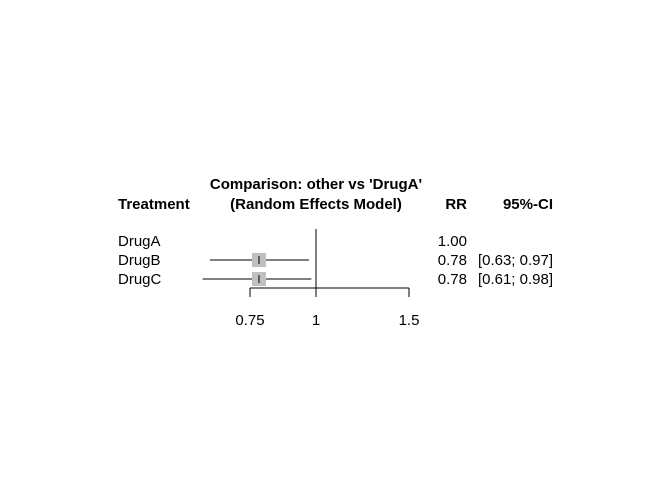 The width and height of the screenshot is (672, 480). What do you see at coordinates (528, 204) in the screenshot?
I see `column-header-ci: 95%-CI` at bounding box center [528, 204].